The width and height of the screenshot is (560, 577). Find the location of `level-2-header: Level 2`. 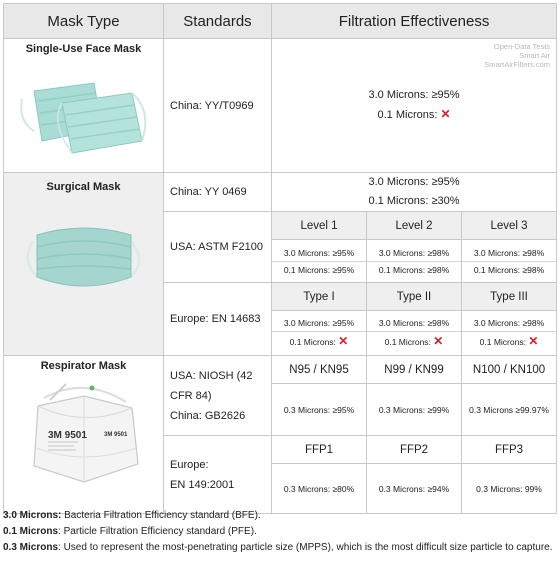

level-2-header: Level 2 is located at coordinates (414, 225).